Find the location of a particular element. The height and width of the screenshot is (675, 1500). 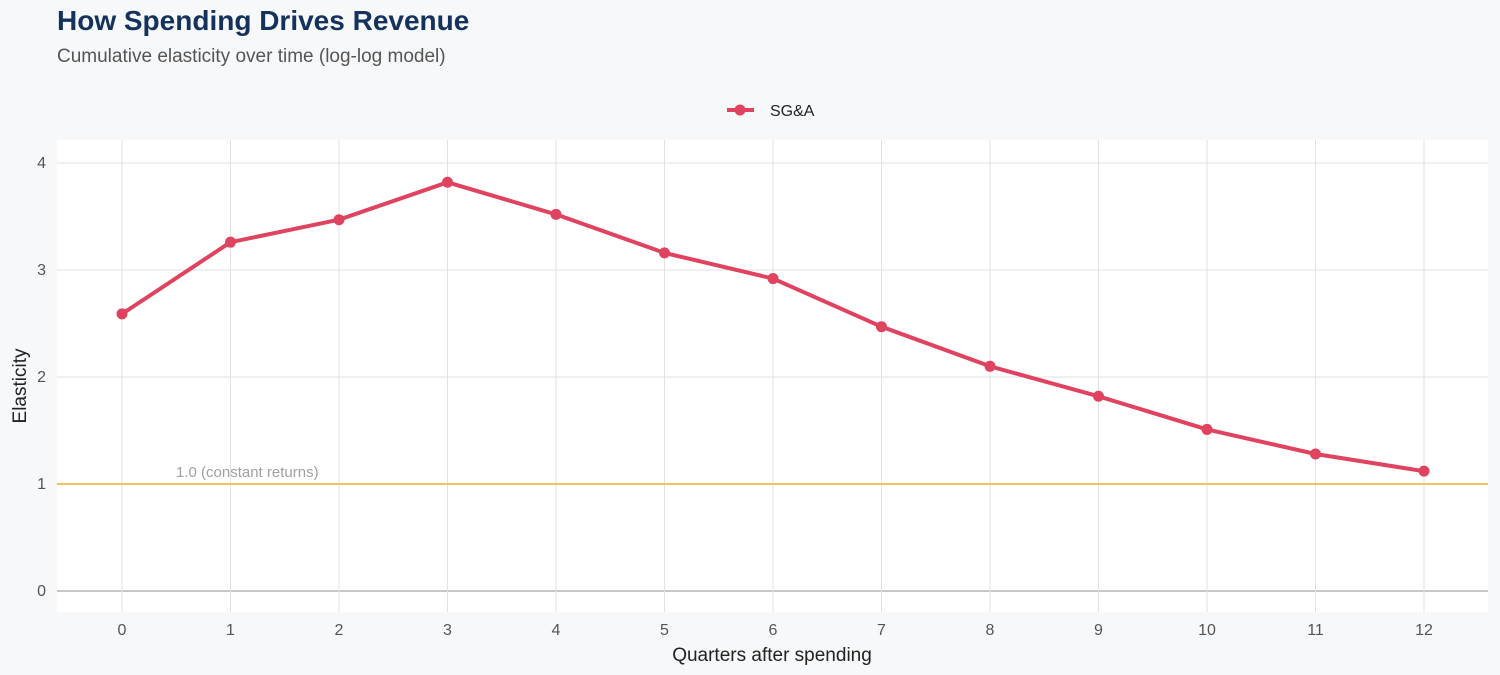

x-axis-title: Quarters after spending is located at coordinates (772, 655).